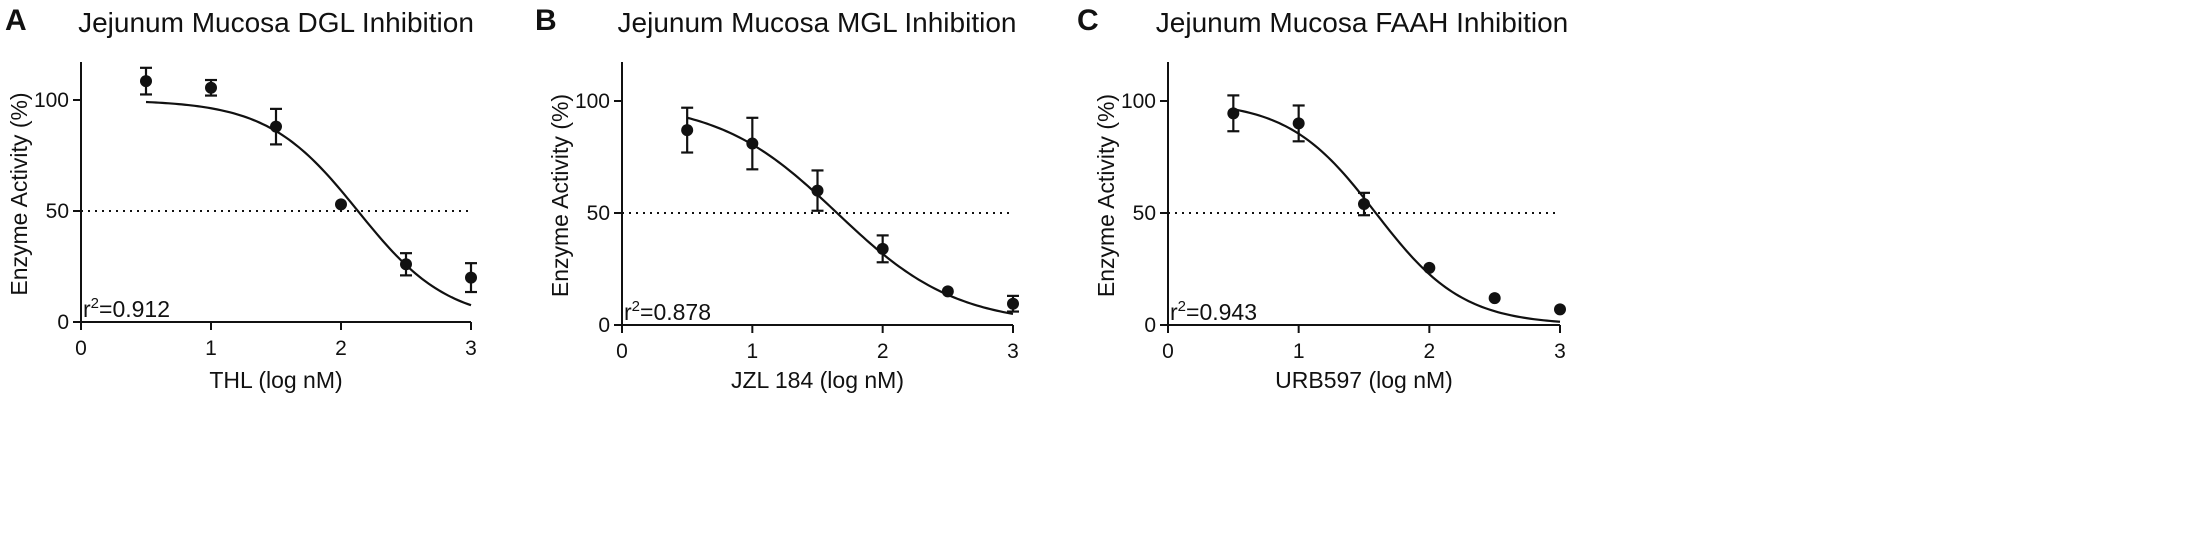  What do you see at coordinates (817, 380) in the screenshot?
I see `x-axis-label: JZL 184 (log nM)` at bounding box center [817, 380].